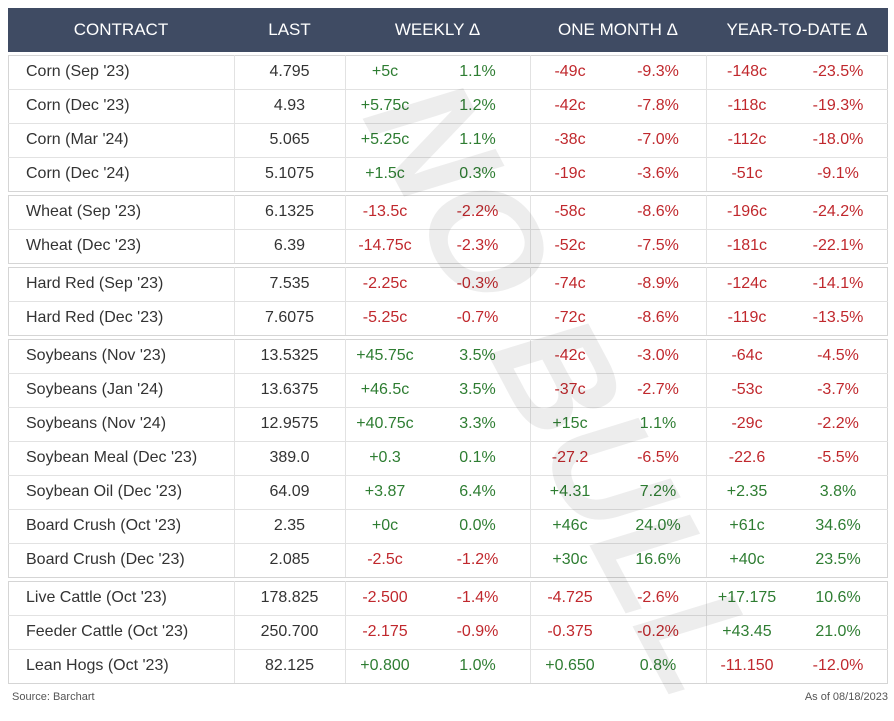 The height and width of the screenshot is (721, 894). I want to click on cell-value: -119c, so click(747, 317).